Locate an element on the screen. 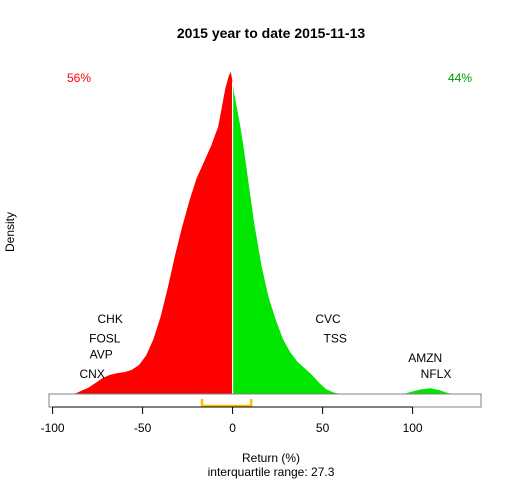 This screenshot has height=480, width=512. annotation-cvc: CVC is located at coordinates (328, 319).